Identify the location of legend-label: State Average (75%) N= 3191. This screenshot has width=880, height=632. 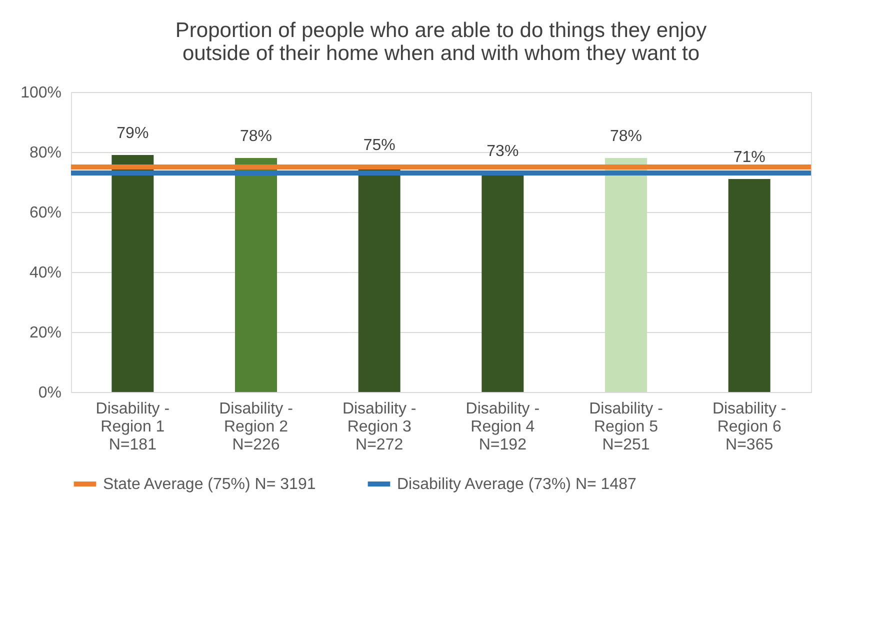
(209, 484).